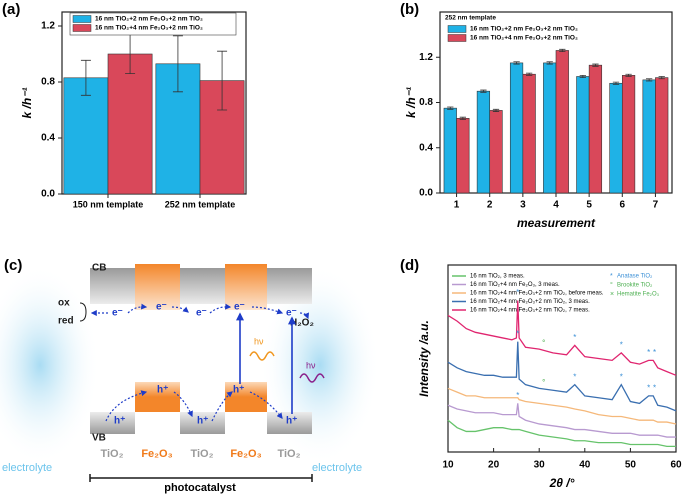 The image size is (683, 494). What do you see at coordinates (497, 277) in the screenshot?
I see `legend-label: 16 nm TiO₂, 3 meas.` at bounding box center [497, 277].